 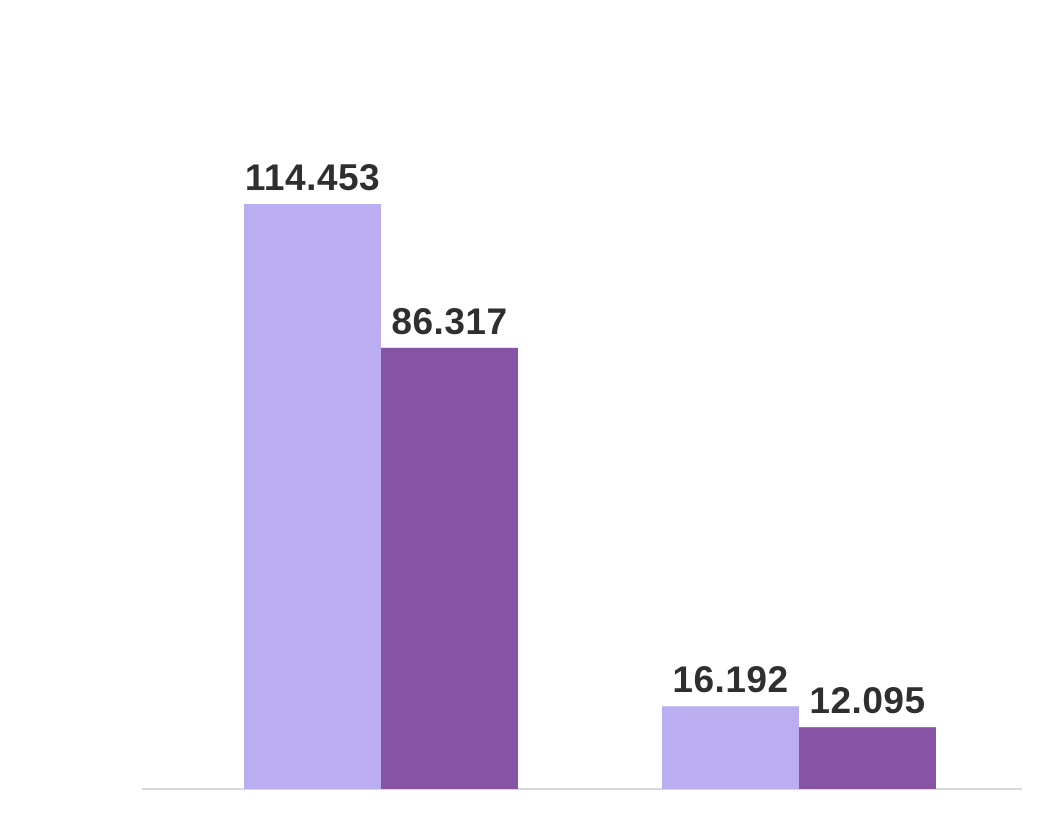 What do you see at coordinates (312, 496) in the screenshot?
I see `bar-series1-group1` at bounding box center [312, 496].